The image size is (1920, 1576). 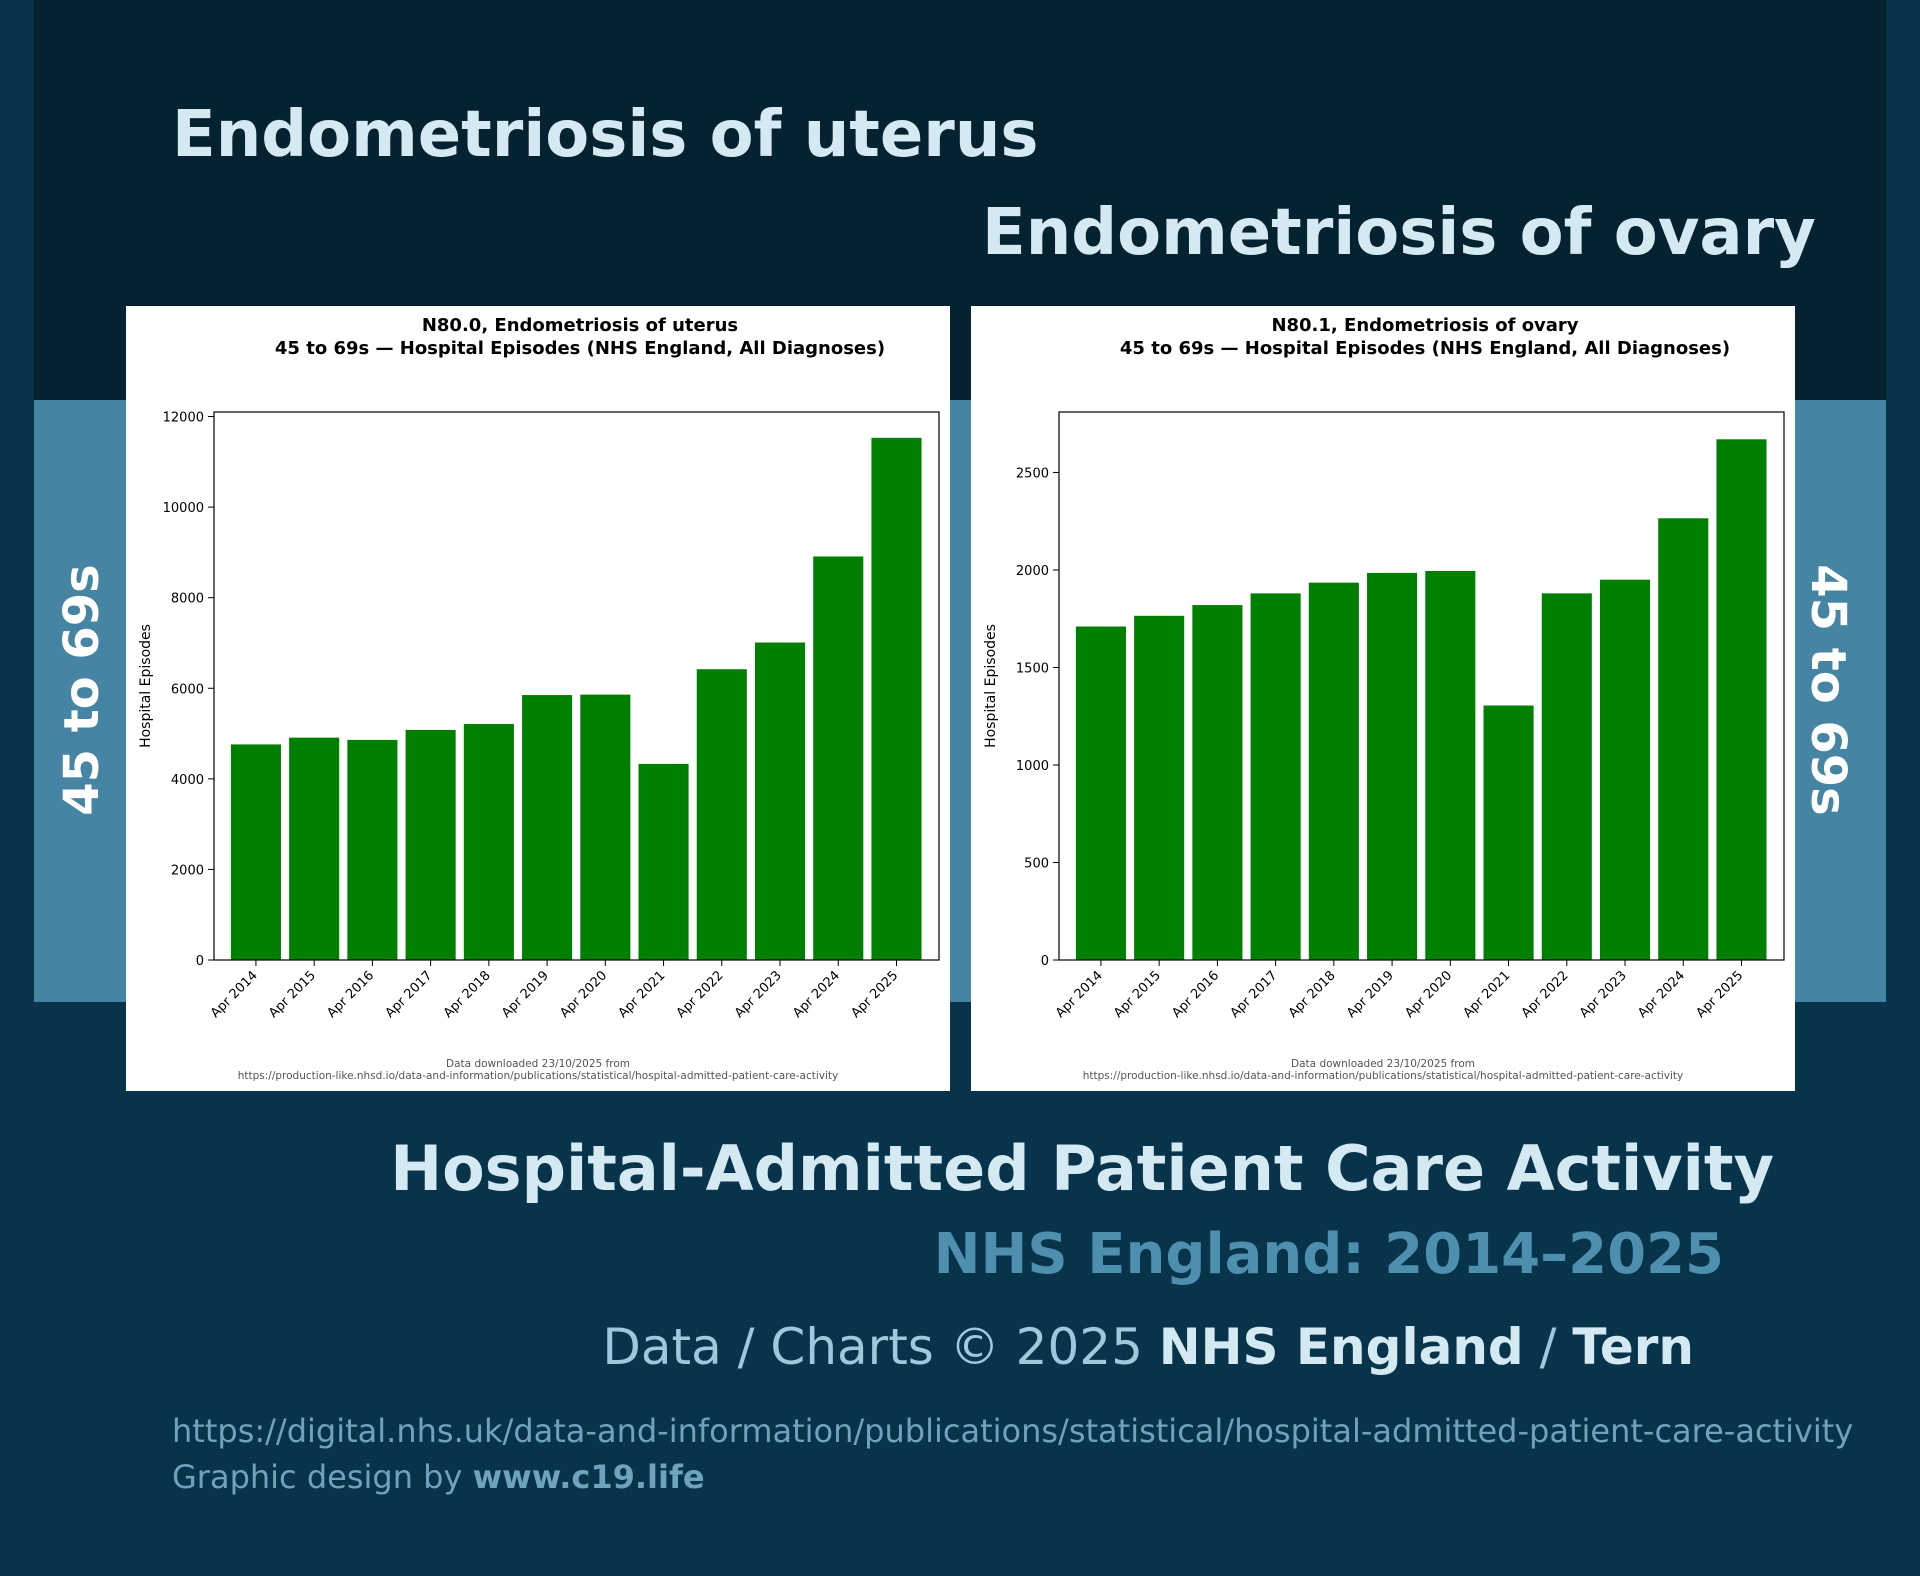 I want to click on age-label-right: 45 to 69s, so click(x=1828, y=690).